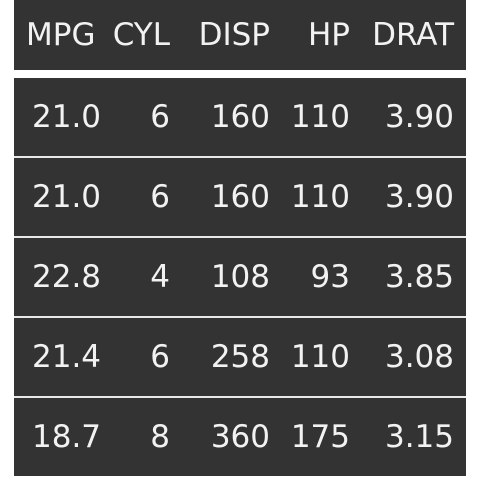  I want to click on cell-disp: 360, so click(240, 437).